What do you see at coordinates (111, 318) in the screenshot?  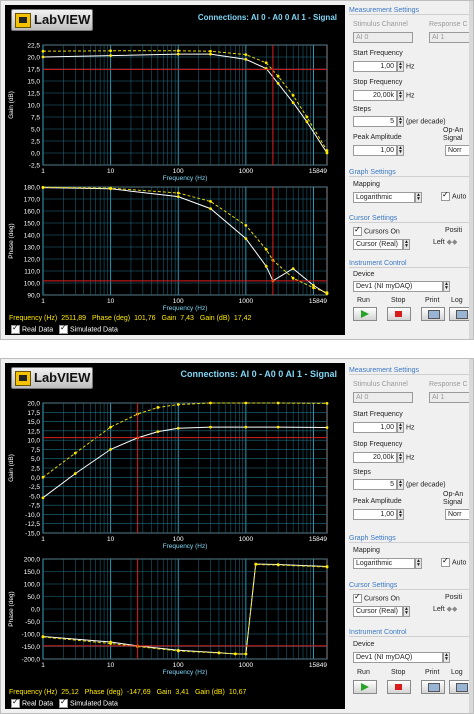 I see `phase-label: Phase (deg)` at bounding box center [111, 318].